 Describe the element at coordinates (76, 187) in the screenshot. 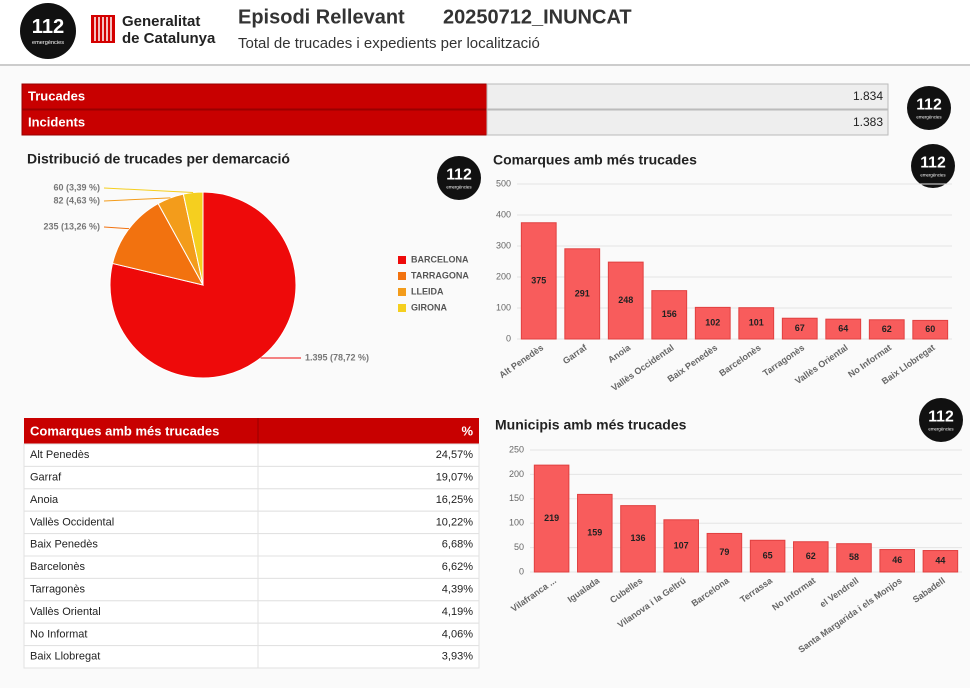

I see `pie-label: 60 (3,39 %)` at that location.